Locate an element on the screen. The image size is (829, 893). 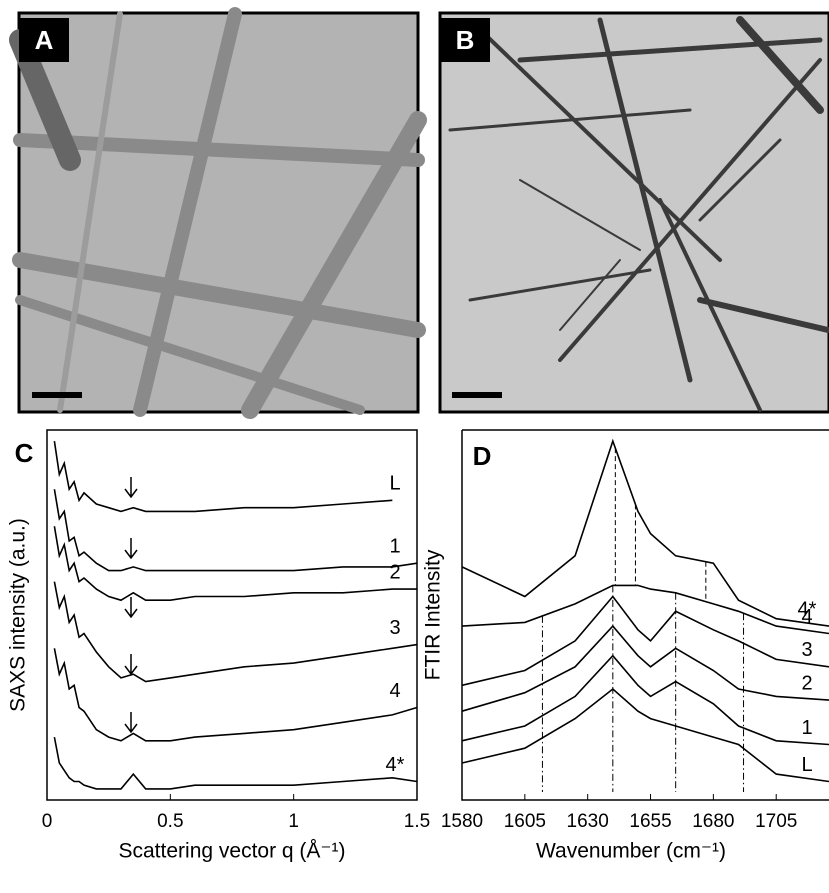
panel-label: C is located at coordinates (24, 453).